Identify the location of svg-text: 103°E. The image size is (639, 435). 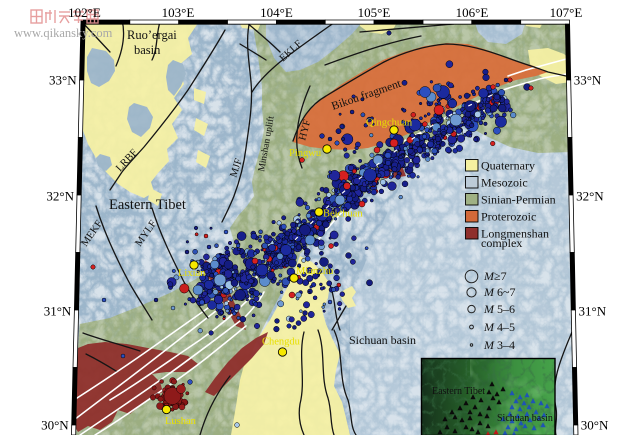
(178, 12).